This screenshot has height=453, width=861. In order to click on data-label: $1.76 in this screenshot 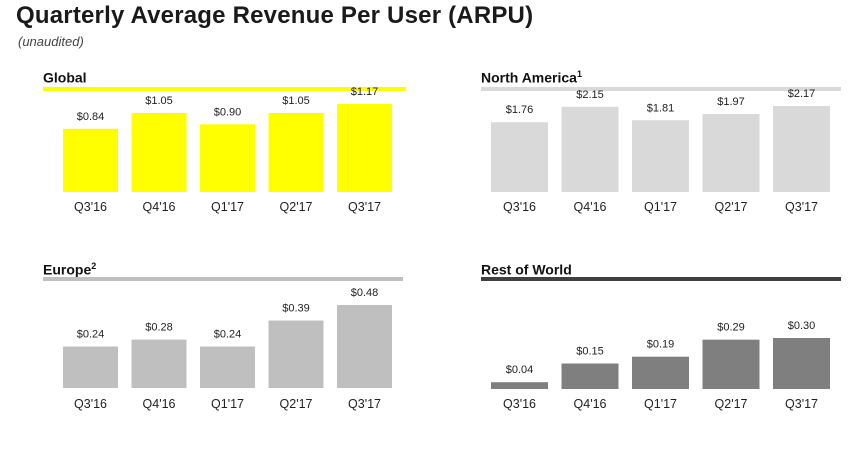, I will do `click(520, 110)`.